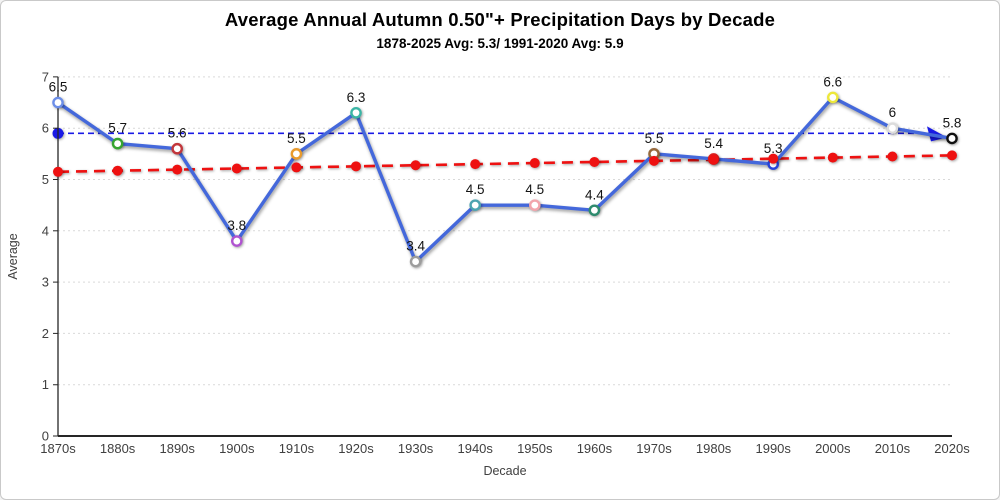 The height and width of the screenshot is (500, 1000). What do you see at coordinates (594, 210) in the screenshot?
I see `data-point-marker-1960s` at bounding box center [594, 210].